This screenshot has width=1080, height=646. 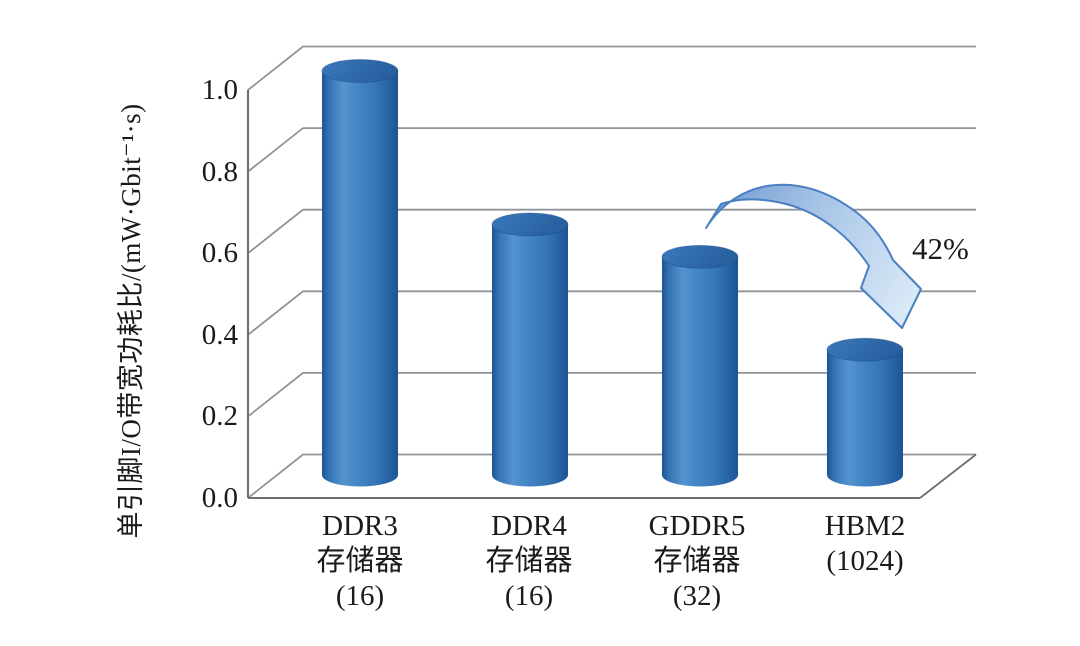 I want to click on bar-cylinder-ddr3, so click(x=360, y=273).